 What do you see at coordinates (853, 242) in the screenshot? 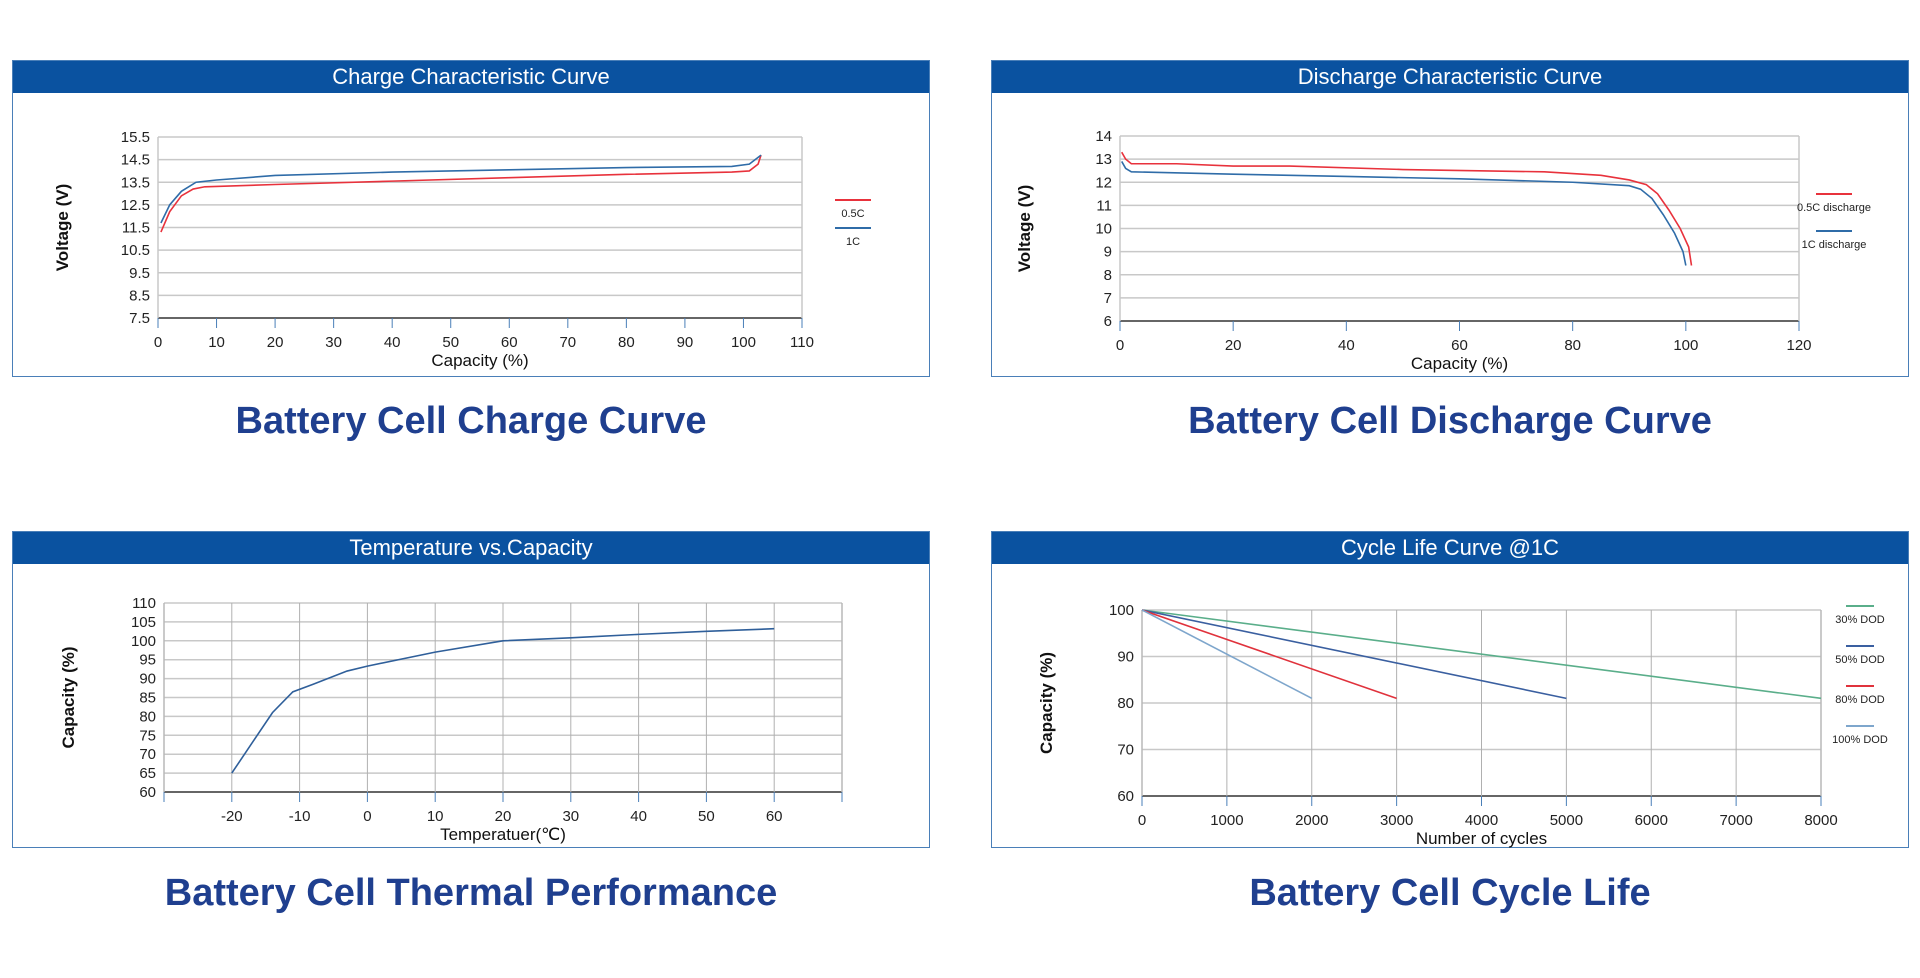
I see `legend-label: 1C` at bounding box center [853, 242].